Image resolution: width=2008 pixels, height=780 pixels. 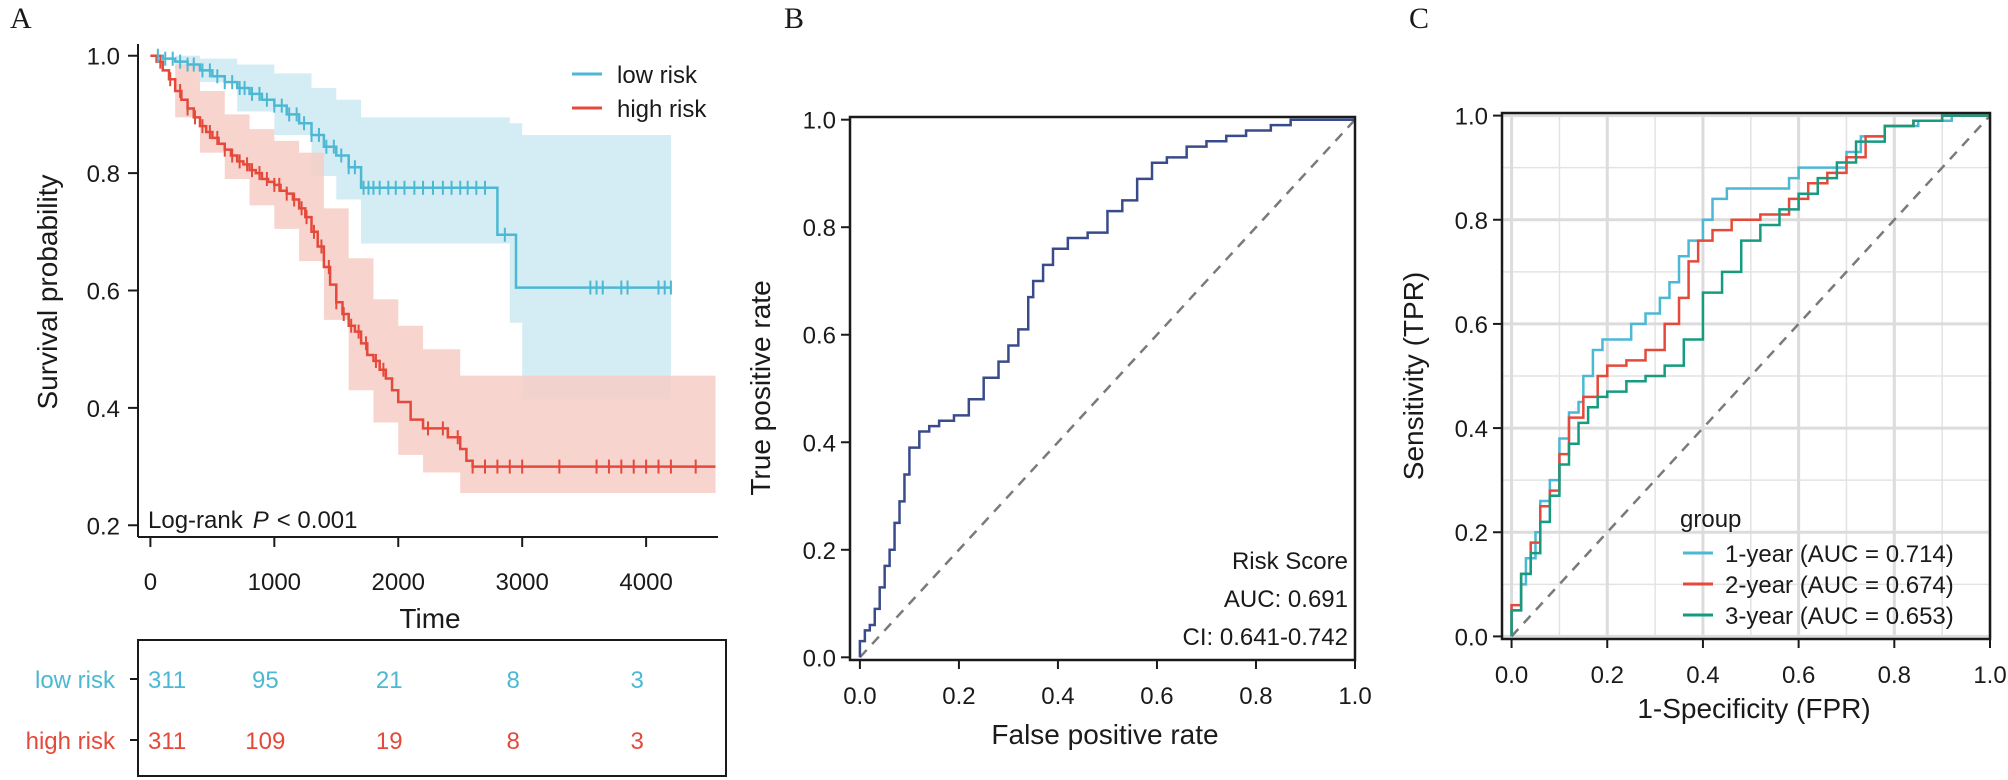 I want to click on km-legend-high-label: high risk, so click(x=662, y=109).